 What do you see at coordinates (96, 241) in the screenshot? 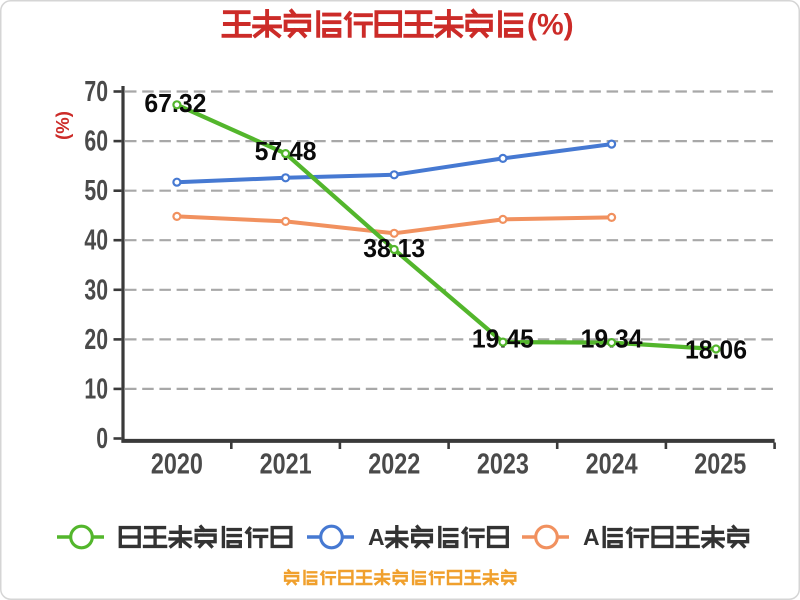
I see `svg-text: 40` at bounding box center [96, 241].